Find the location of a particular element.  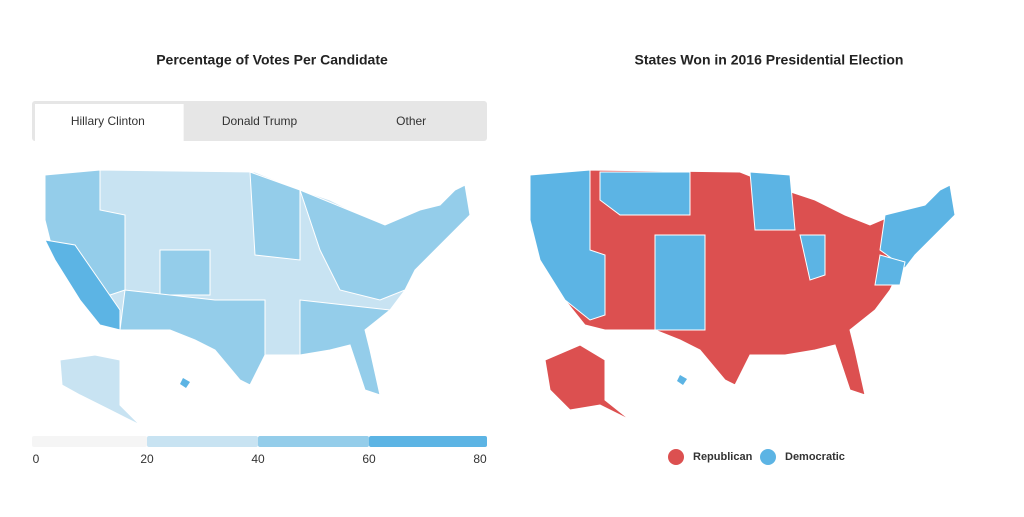

tab-label: Hillary Clinton is located at coordinates (108, 121).